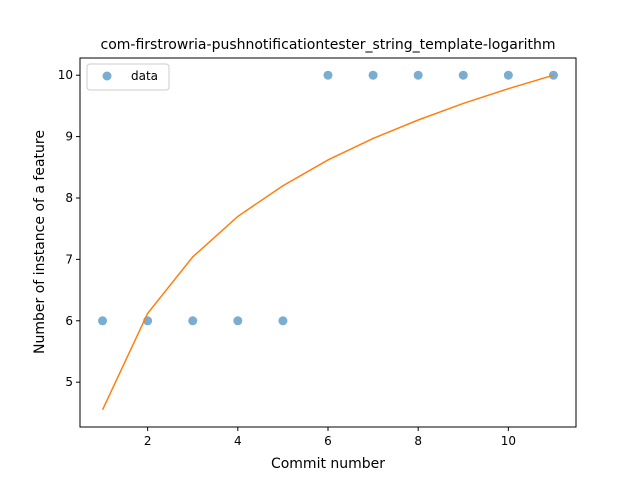 The image size is (640, 480). What do you see at coordinates (69, 259) in the screenshot?
I see `y-tick-label: 7` at bounding box center [69, 259].